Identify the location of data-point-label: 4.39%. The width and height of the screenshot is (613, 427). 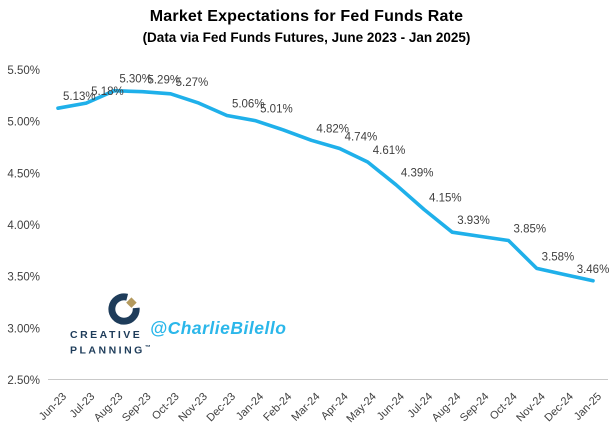
(417, 174).